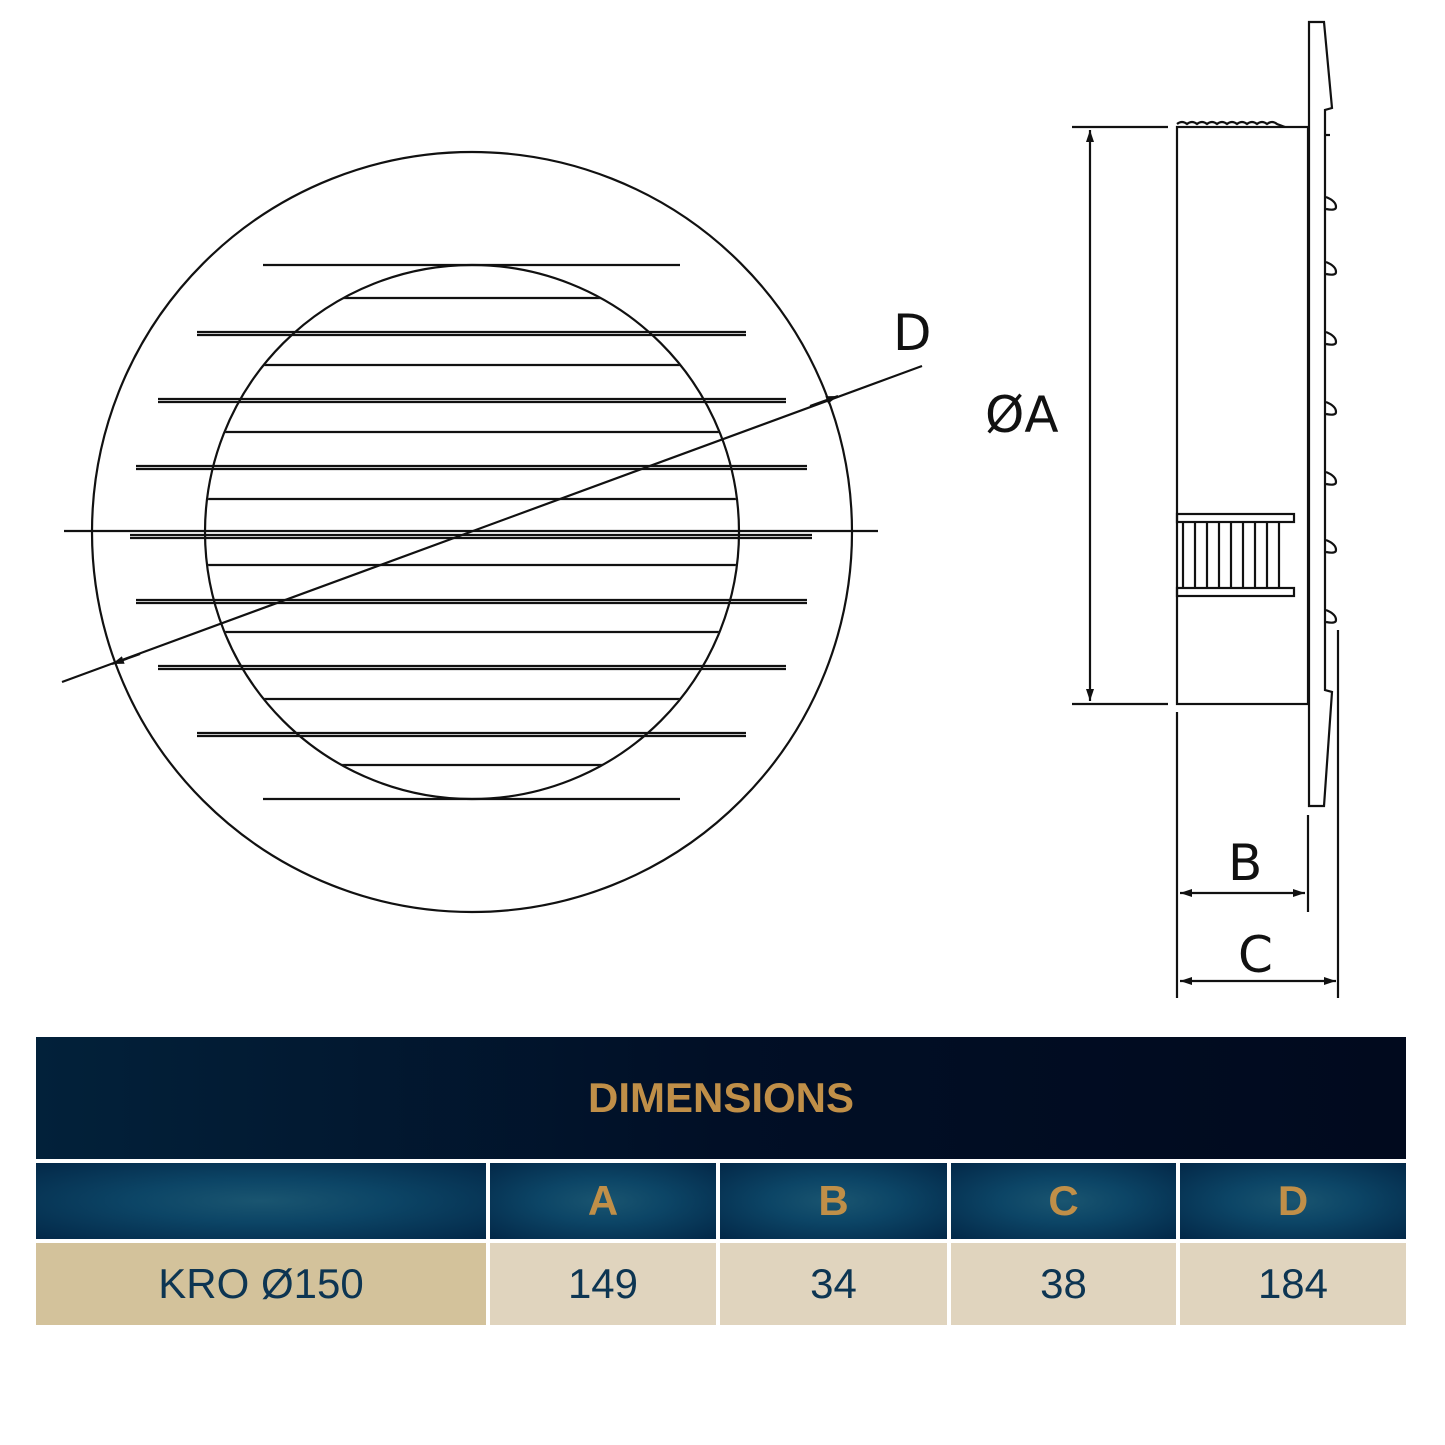  What do you see at coordinates (833, 1284) in the screenshot?
I see `value-b: 34` at bounding box center [833, 1284].